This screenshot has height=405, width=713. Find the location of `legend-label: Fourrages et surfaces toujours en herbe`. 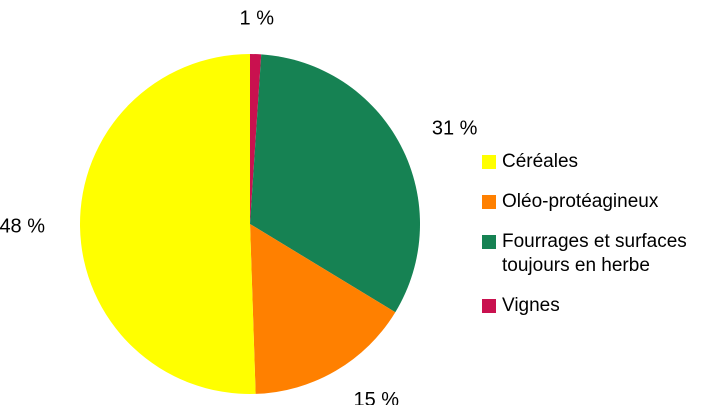

legend-label: Fourrages et surfaces toujours en herbe is located at coordinates (594, 253).